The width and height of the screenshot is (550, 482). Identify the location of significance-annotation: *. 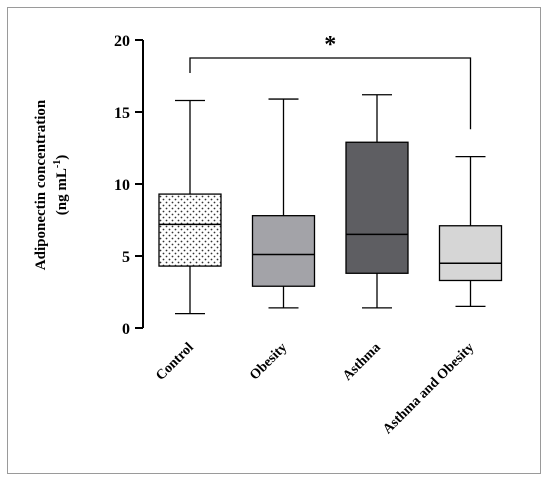
(330, 81).